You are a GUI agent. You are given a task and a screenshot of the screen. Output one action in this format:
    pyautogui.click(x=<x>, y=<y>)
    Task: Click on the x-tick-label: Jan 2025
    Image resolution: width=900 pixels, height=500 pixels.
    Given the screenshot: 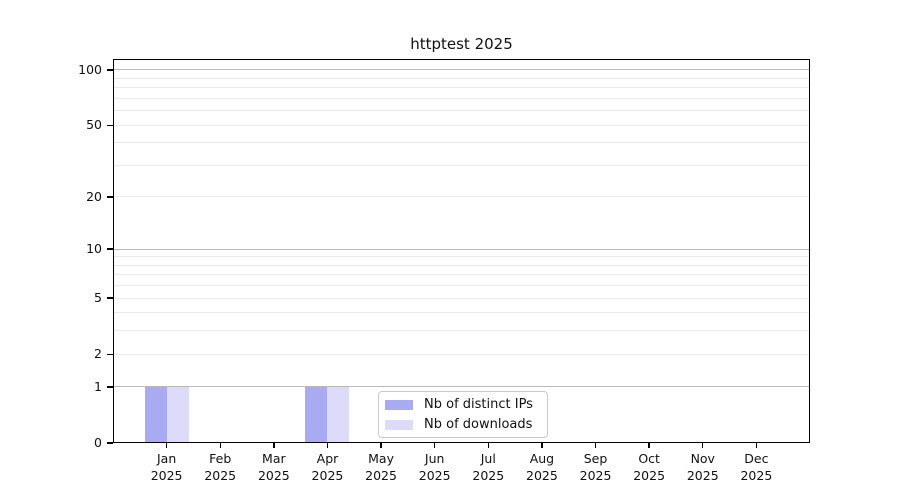 What is the action you would take?
    pyautogui.click(x=167, y=467)
    